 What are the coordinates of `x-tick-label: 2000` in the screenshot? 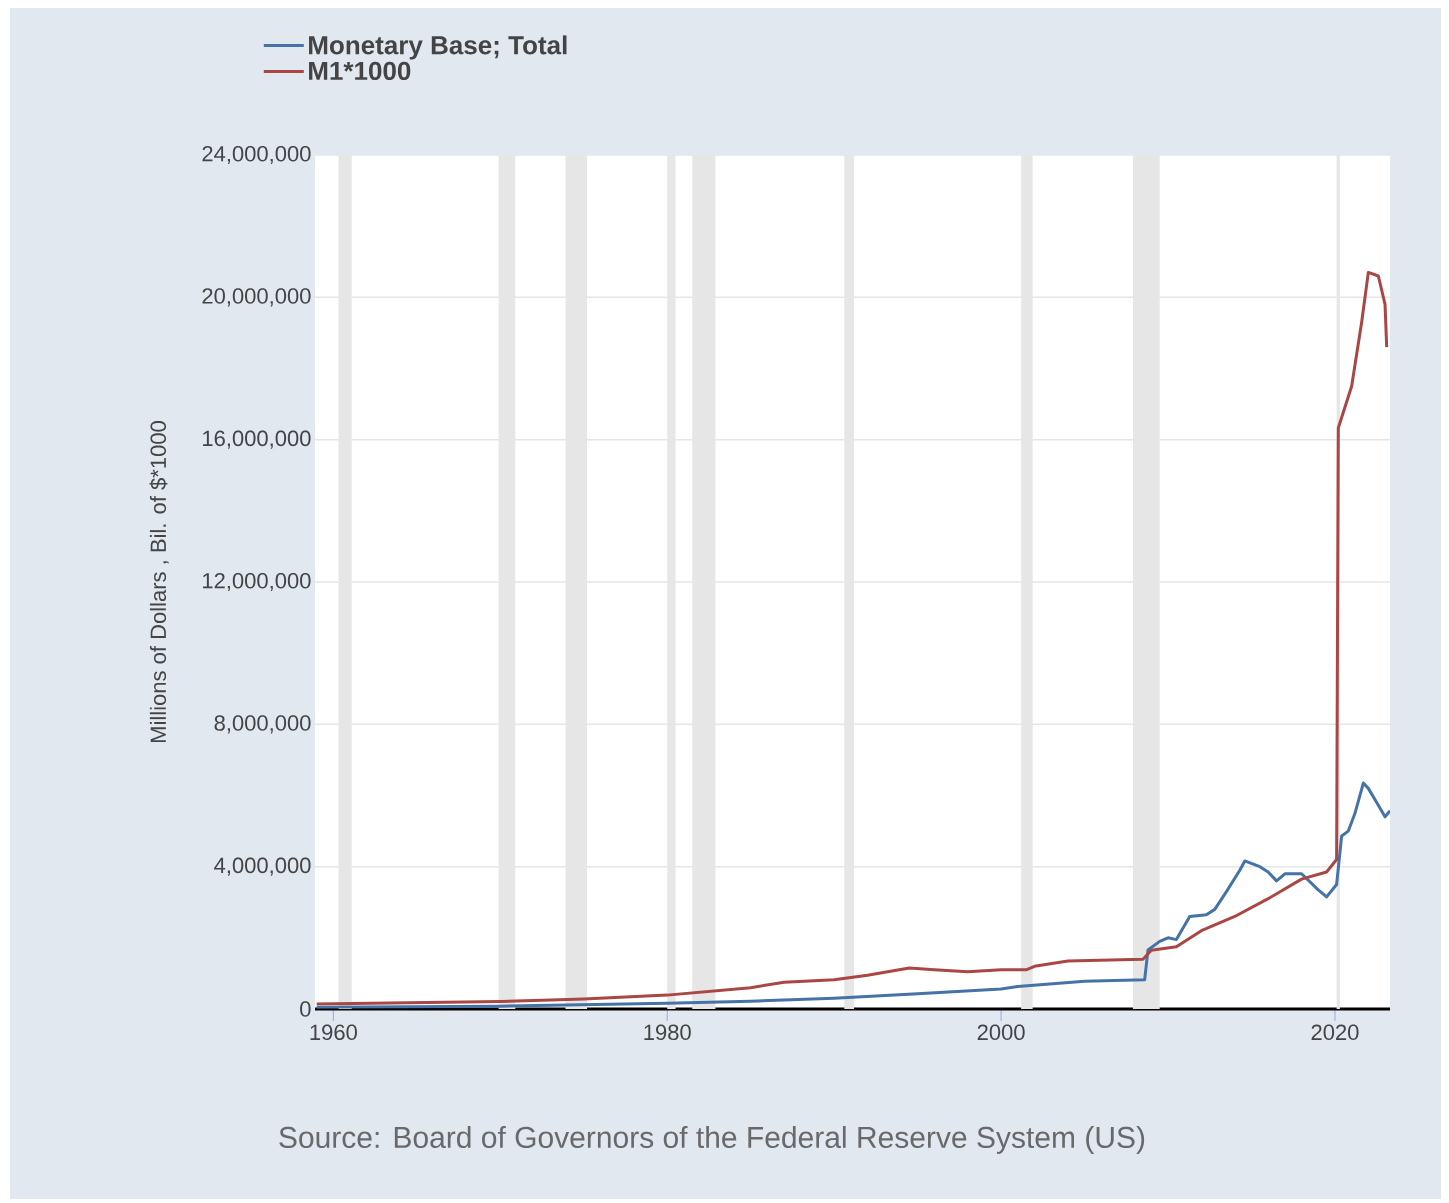 It's located at (1001, 1032).